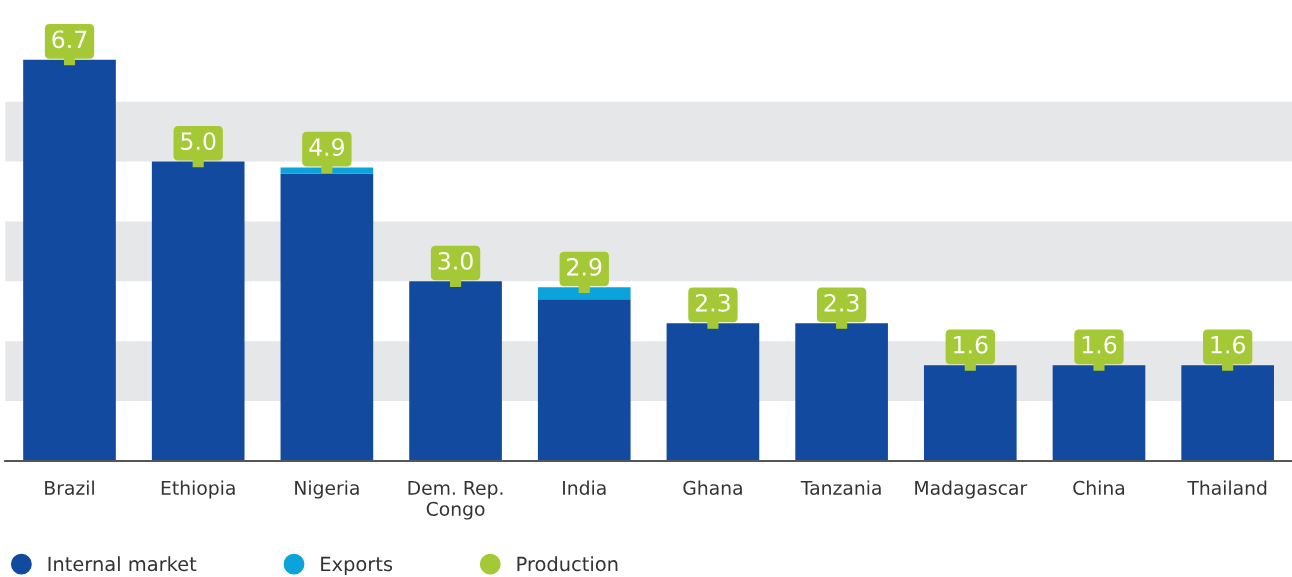 This screenshot has width=1292, height=577. Describe the element at coordinates (567, 564) in the screenshot. I see `legend-label: Production` at that location.